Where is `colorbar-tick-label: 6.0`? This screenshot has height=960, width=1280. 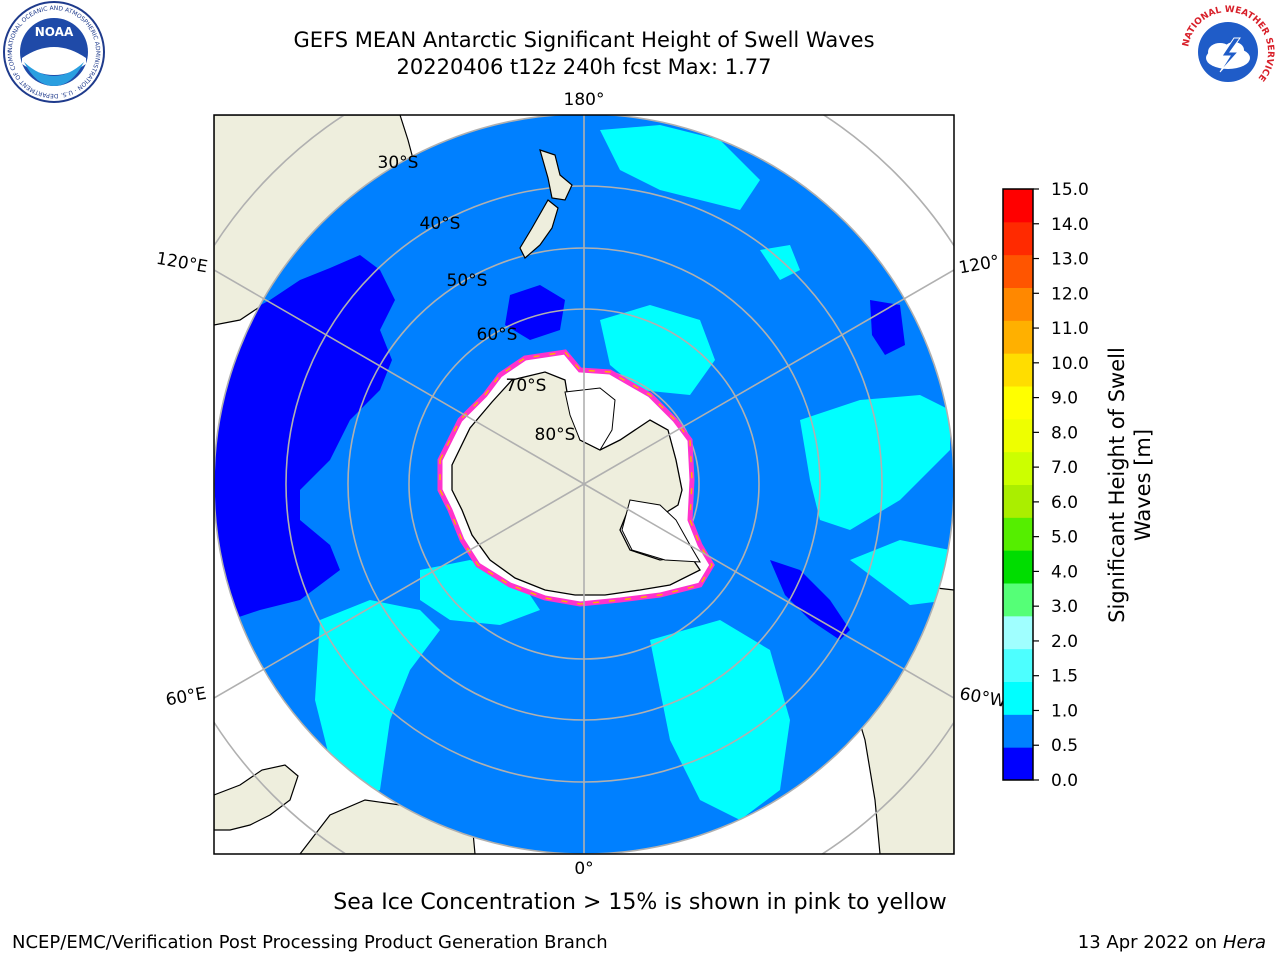
colorbar-tick-label: 6.0 is located at coordinates (1064, 503).